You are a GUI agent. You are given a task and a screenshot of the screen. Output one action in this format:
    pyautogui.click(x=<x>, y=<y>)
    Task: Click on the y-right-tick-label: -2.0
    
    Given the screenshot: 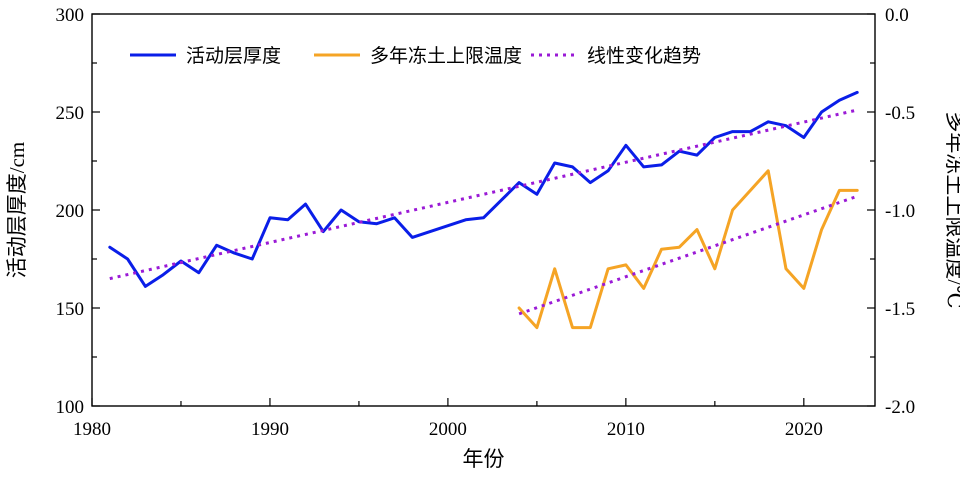 What is the action you would take?
    pyautogui.click(x=900, y=407)
    